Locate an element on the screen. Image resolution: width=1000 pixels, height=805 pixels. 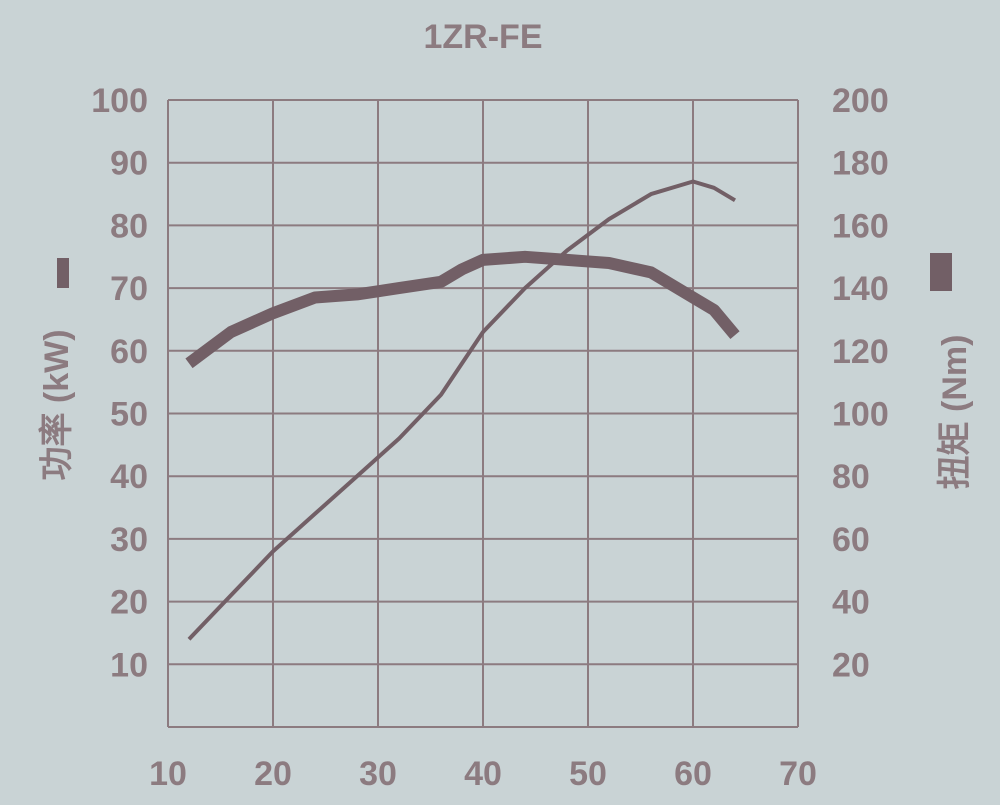
y2-tick-label: 120 is located at coordinates (860, 352).